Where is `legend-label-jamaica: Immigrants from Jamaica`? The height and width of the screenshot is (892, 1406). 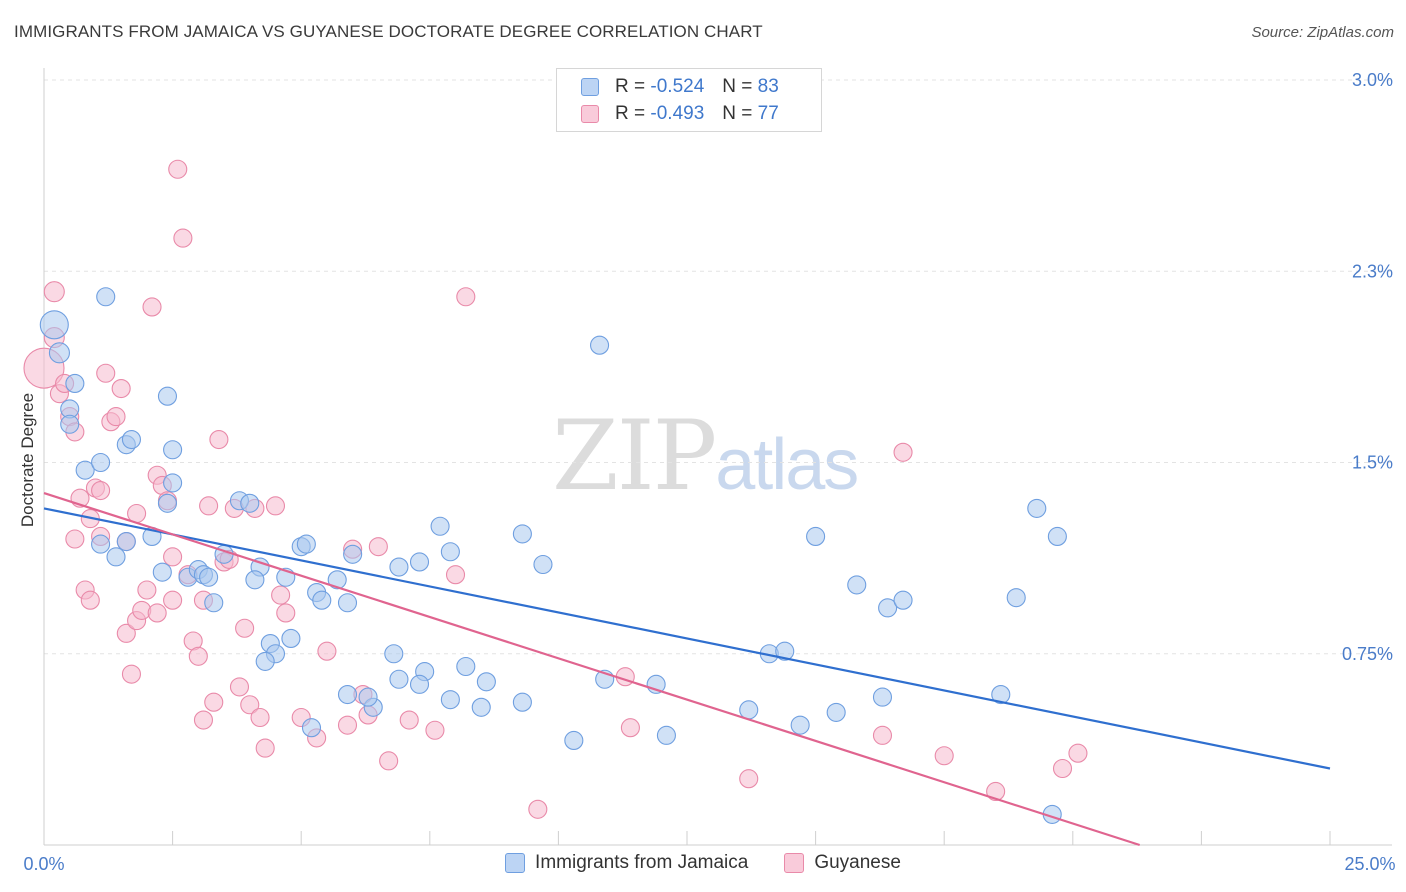
legend-label-jamaica: Immigrants from Jamaica is located at coordinates (642, 862).